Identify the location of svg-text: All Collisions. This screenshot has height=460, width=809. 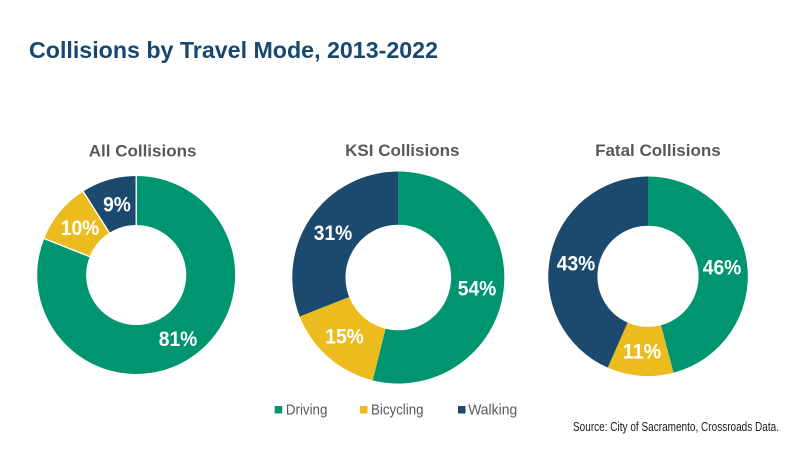
(143, 151).